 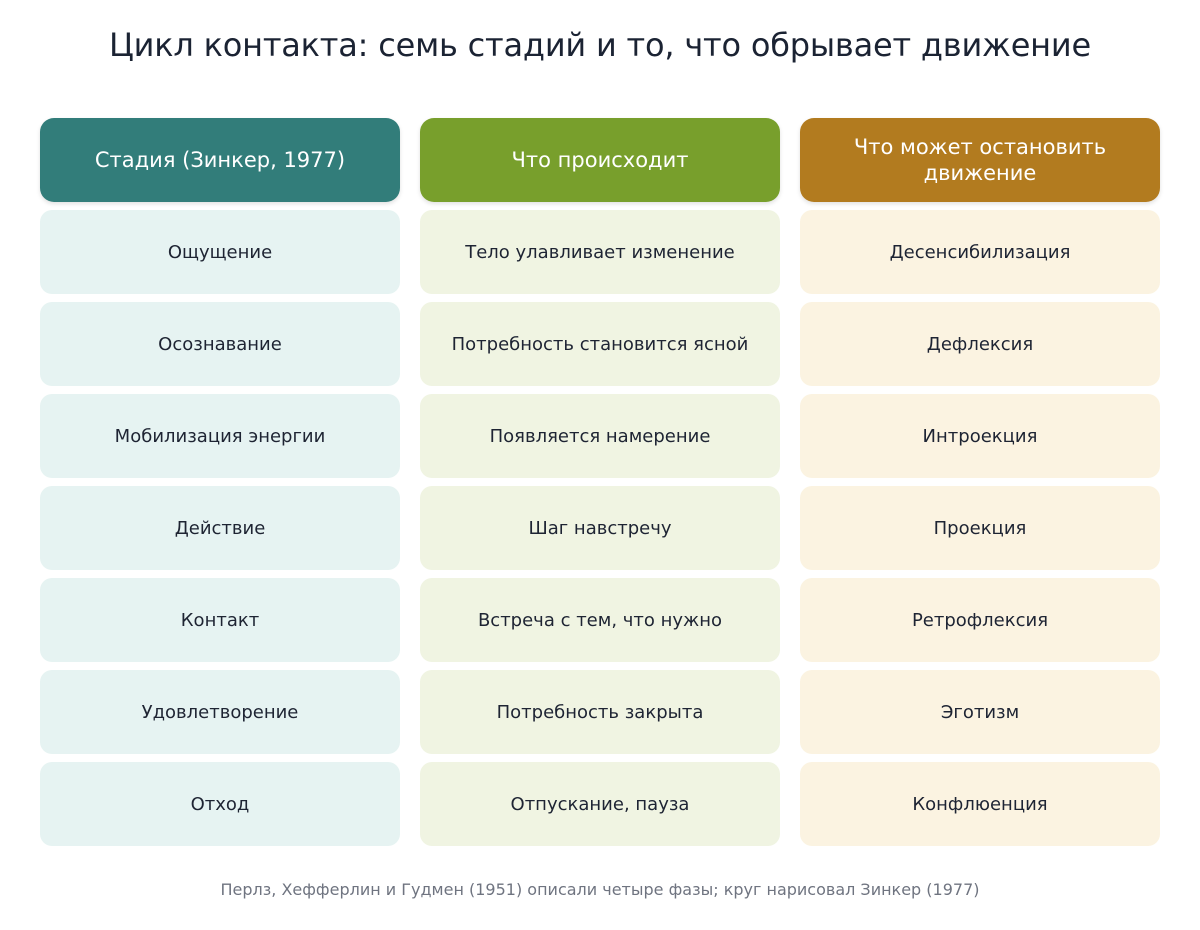 What do you see at coordinates (600, 344) in the screenshot?
I see `what-happens-cell: Потребность становится ясной` at bounding box center [600, 344].